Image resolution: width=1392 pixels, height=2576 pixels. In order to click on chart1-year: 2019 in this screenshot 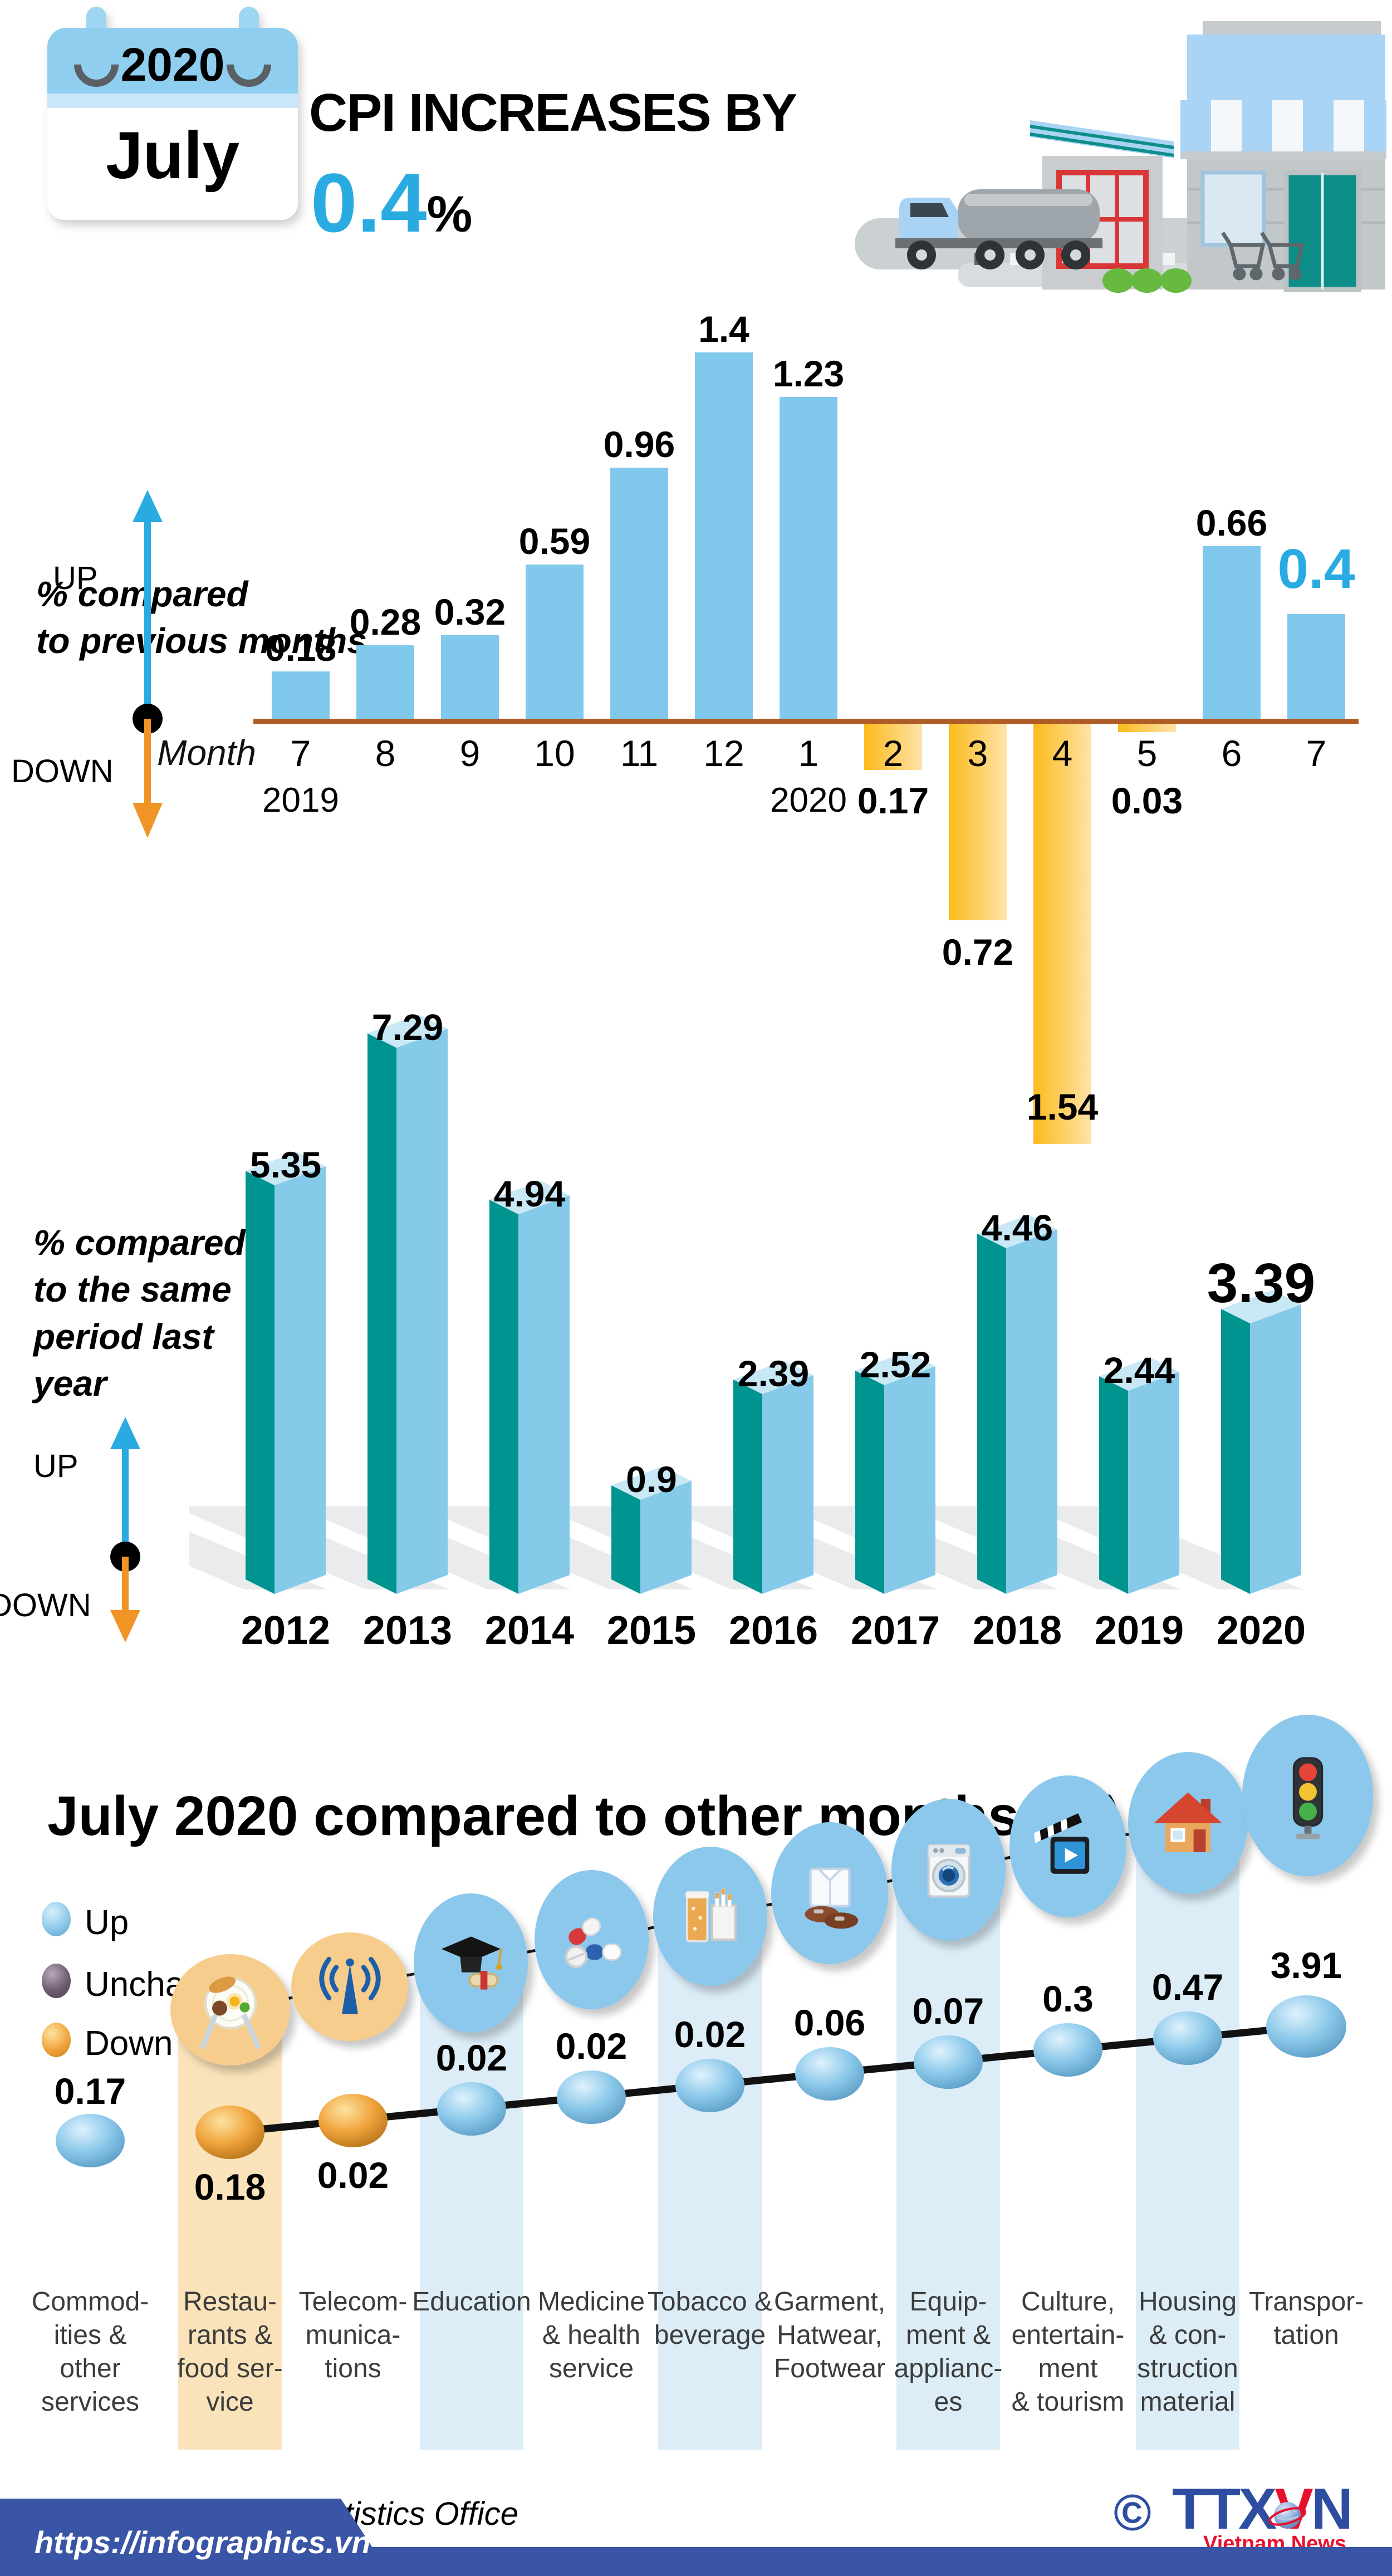, I will do `click(300, 800)`.